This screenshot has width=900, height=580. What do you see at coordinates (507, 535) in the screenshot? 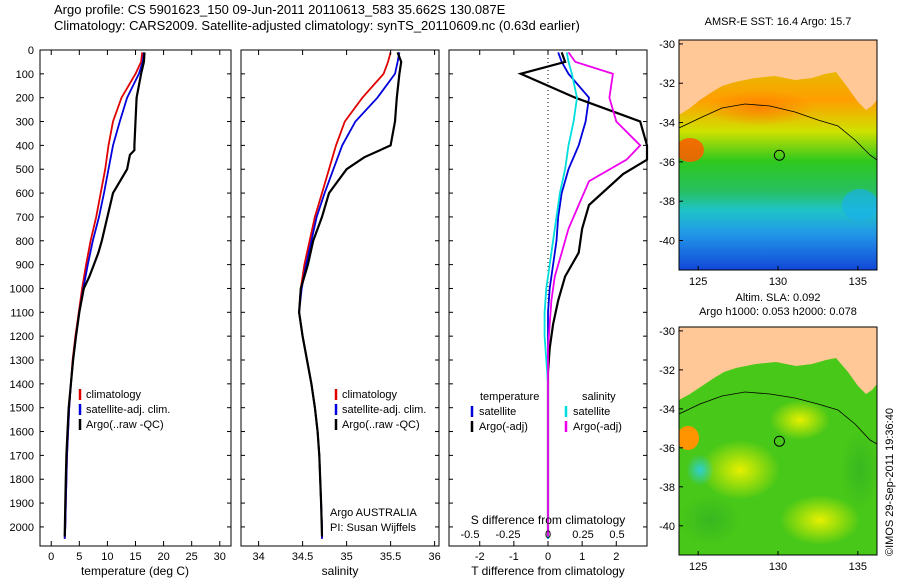
I see `s-tick-label-1: -0.25` at bounding box center [507, 535].